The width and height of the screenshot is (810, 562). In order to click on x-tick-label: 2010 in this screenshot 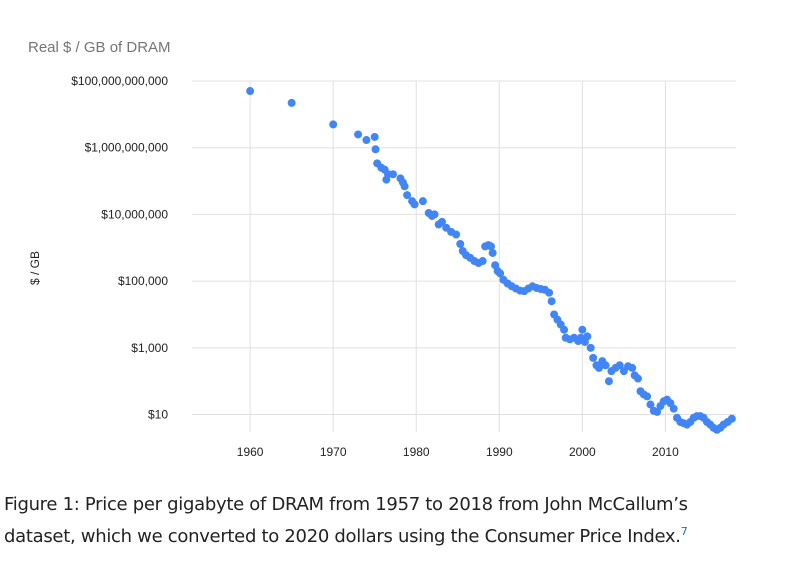, I will do `click(665, 452)`.